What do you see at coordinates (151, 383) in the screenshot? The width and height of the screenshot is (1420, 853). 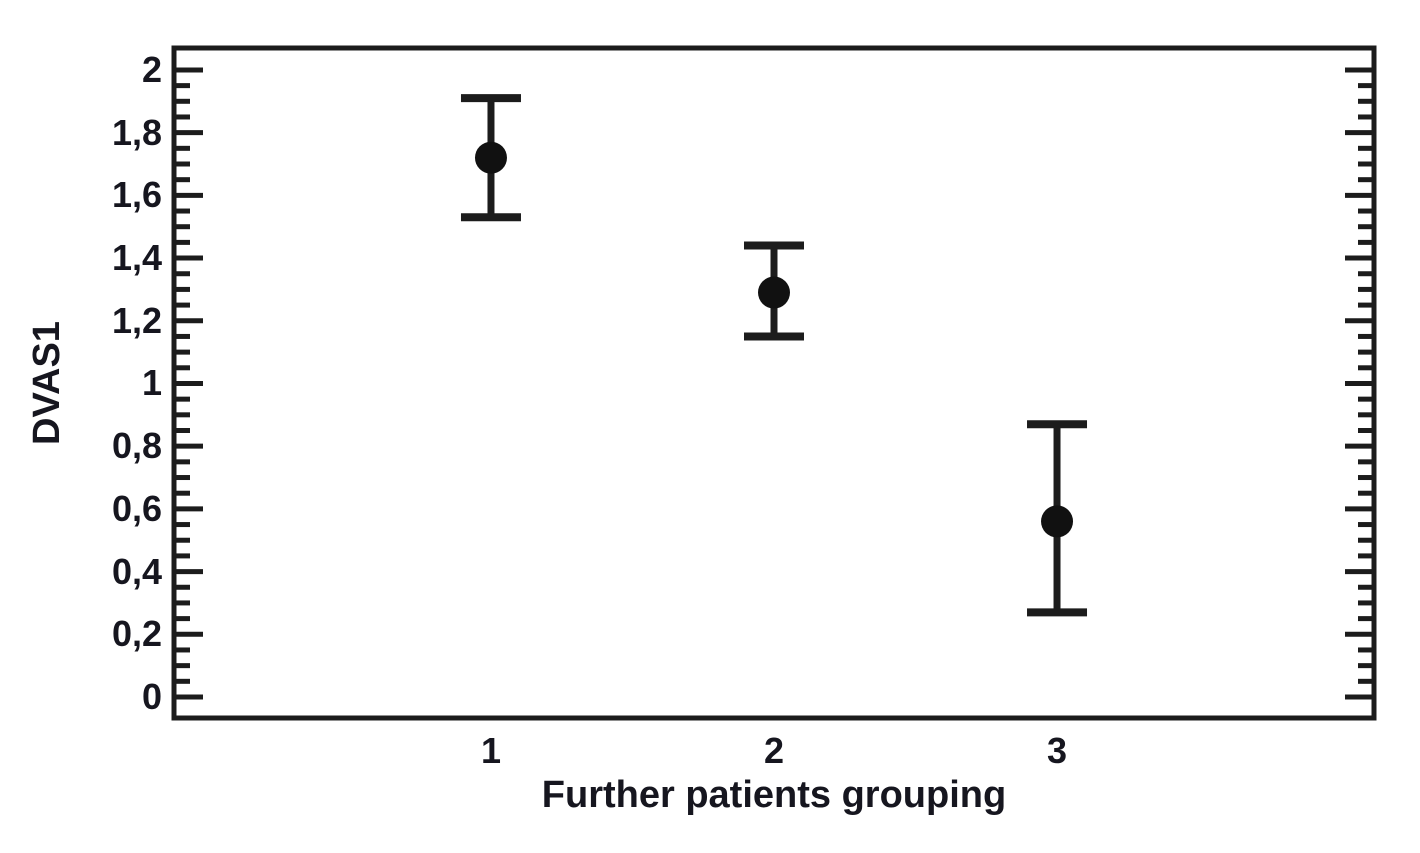 I see `y-tick-label: 1` at bounding box center [151, 383].